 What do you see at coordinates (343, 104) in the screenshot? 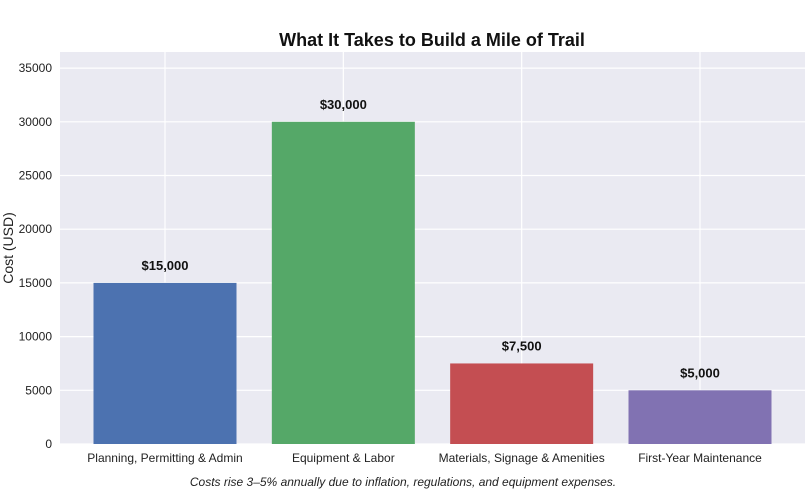
I see `bar-value-label: $30,000` at bounding box center [343, 104].